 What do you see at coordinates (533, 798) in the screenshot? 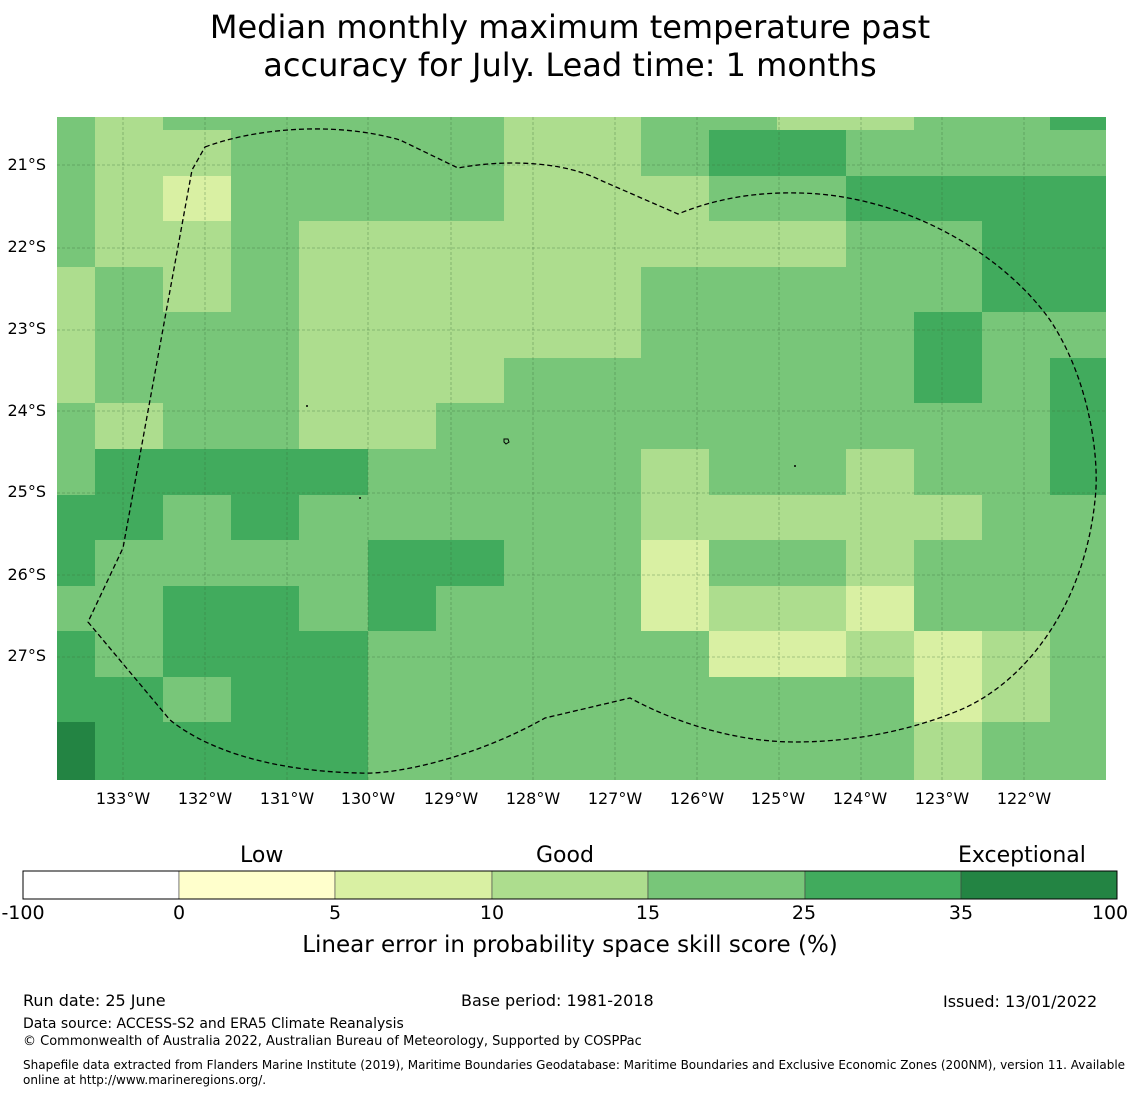
I see `lon-tick-label: 128°W` at bounding box center [533, 798].